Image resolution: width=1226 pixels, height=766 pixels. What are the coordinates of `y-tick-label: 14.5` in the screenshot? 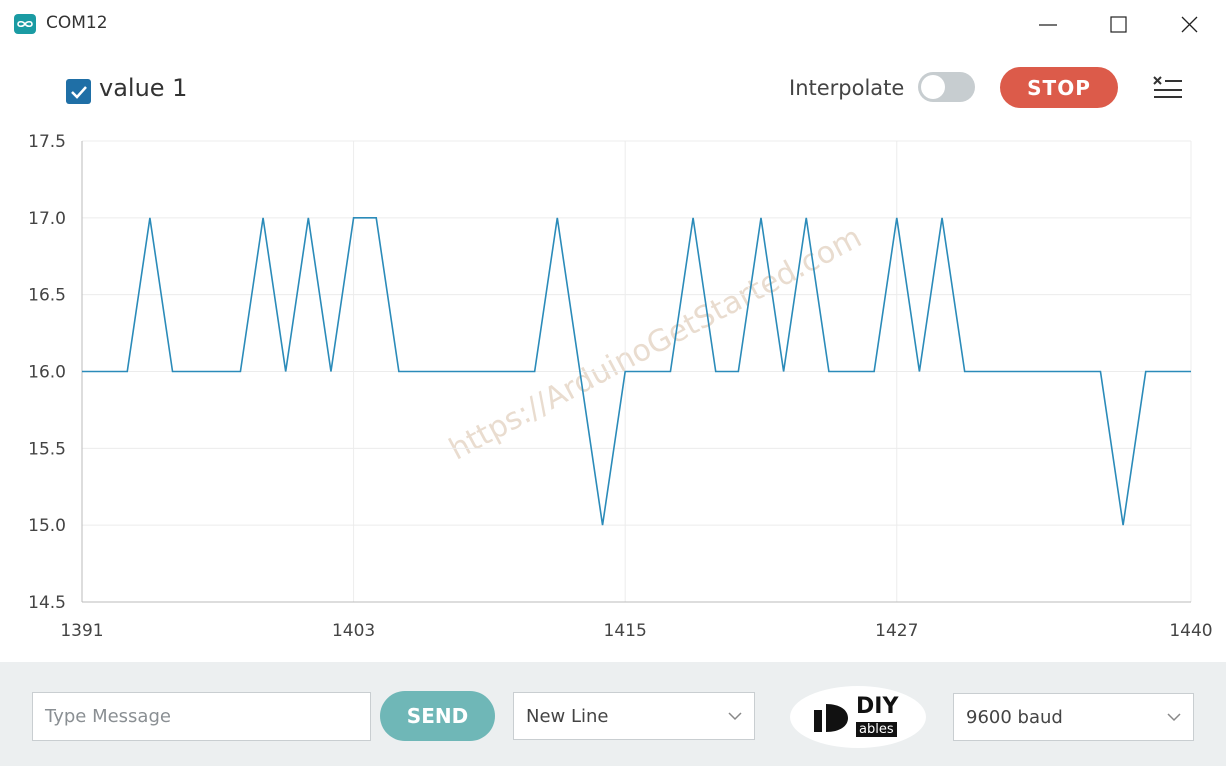 It's located at (47, 603).